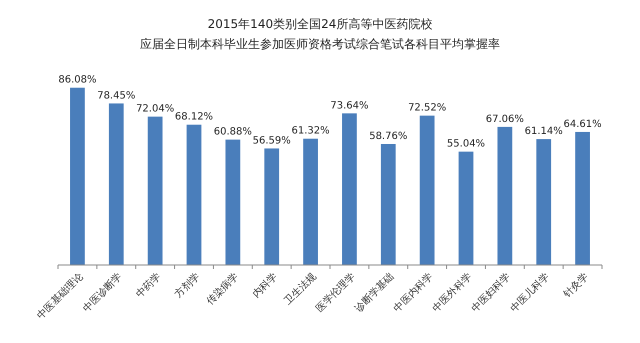 The image size is (640, 343). Describe the element at coordinates (320, 24) in the screenshot. I see `chart-title: 2015年140类别全国24所高等中医药院校` at that location.